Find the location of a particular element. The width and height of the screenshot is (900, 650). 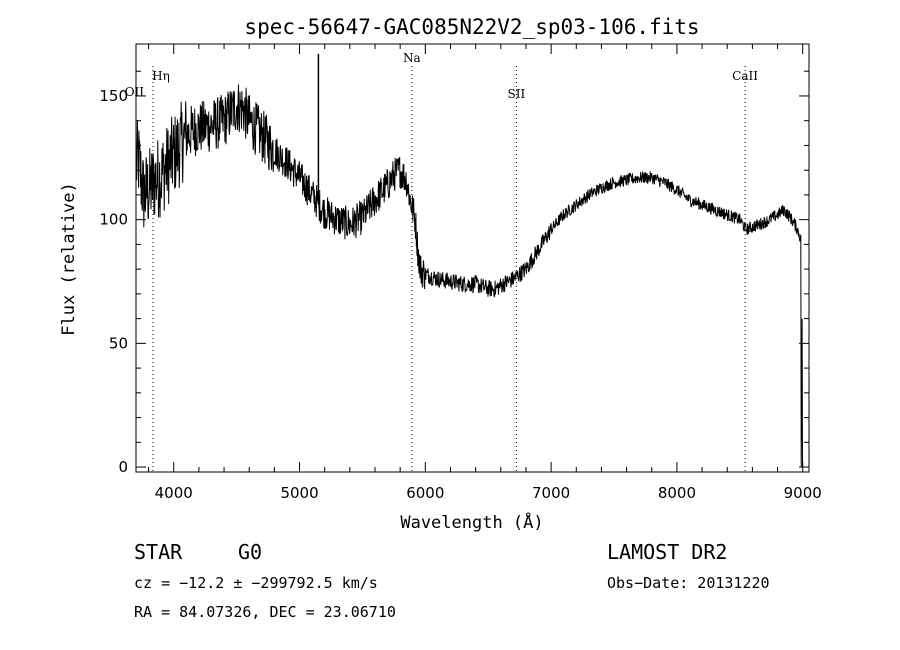

y-tick-label: 50 is located at coordinates (118, 343).